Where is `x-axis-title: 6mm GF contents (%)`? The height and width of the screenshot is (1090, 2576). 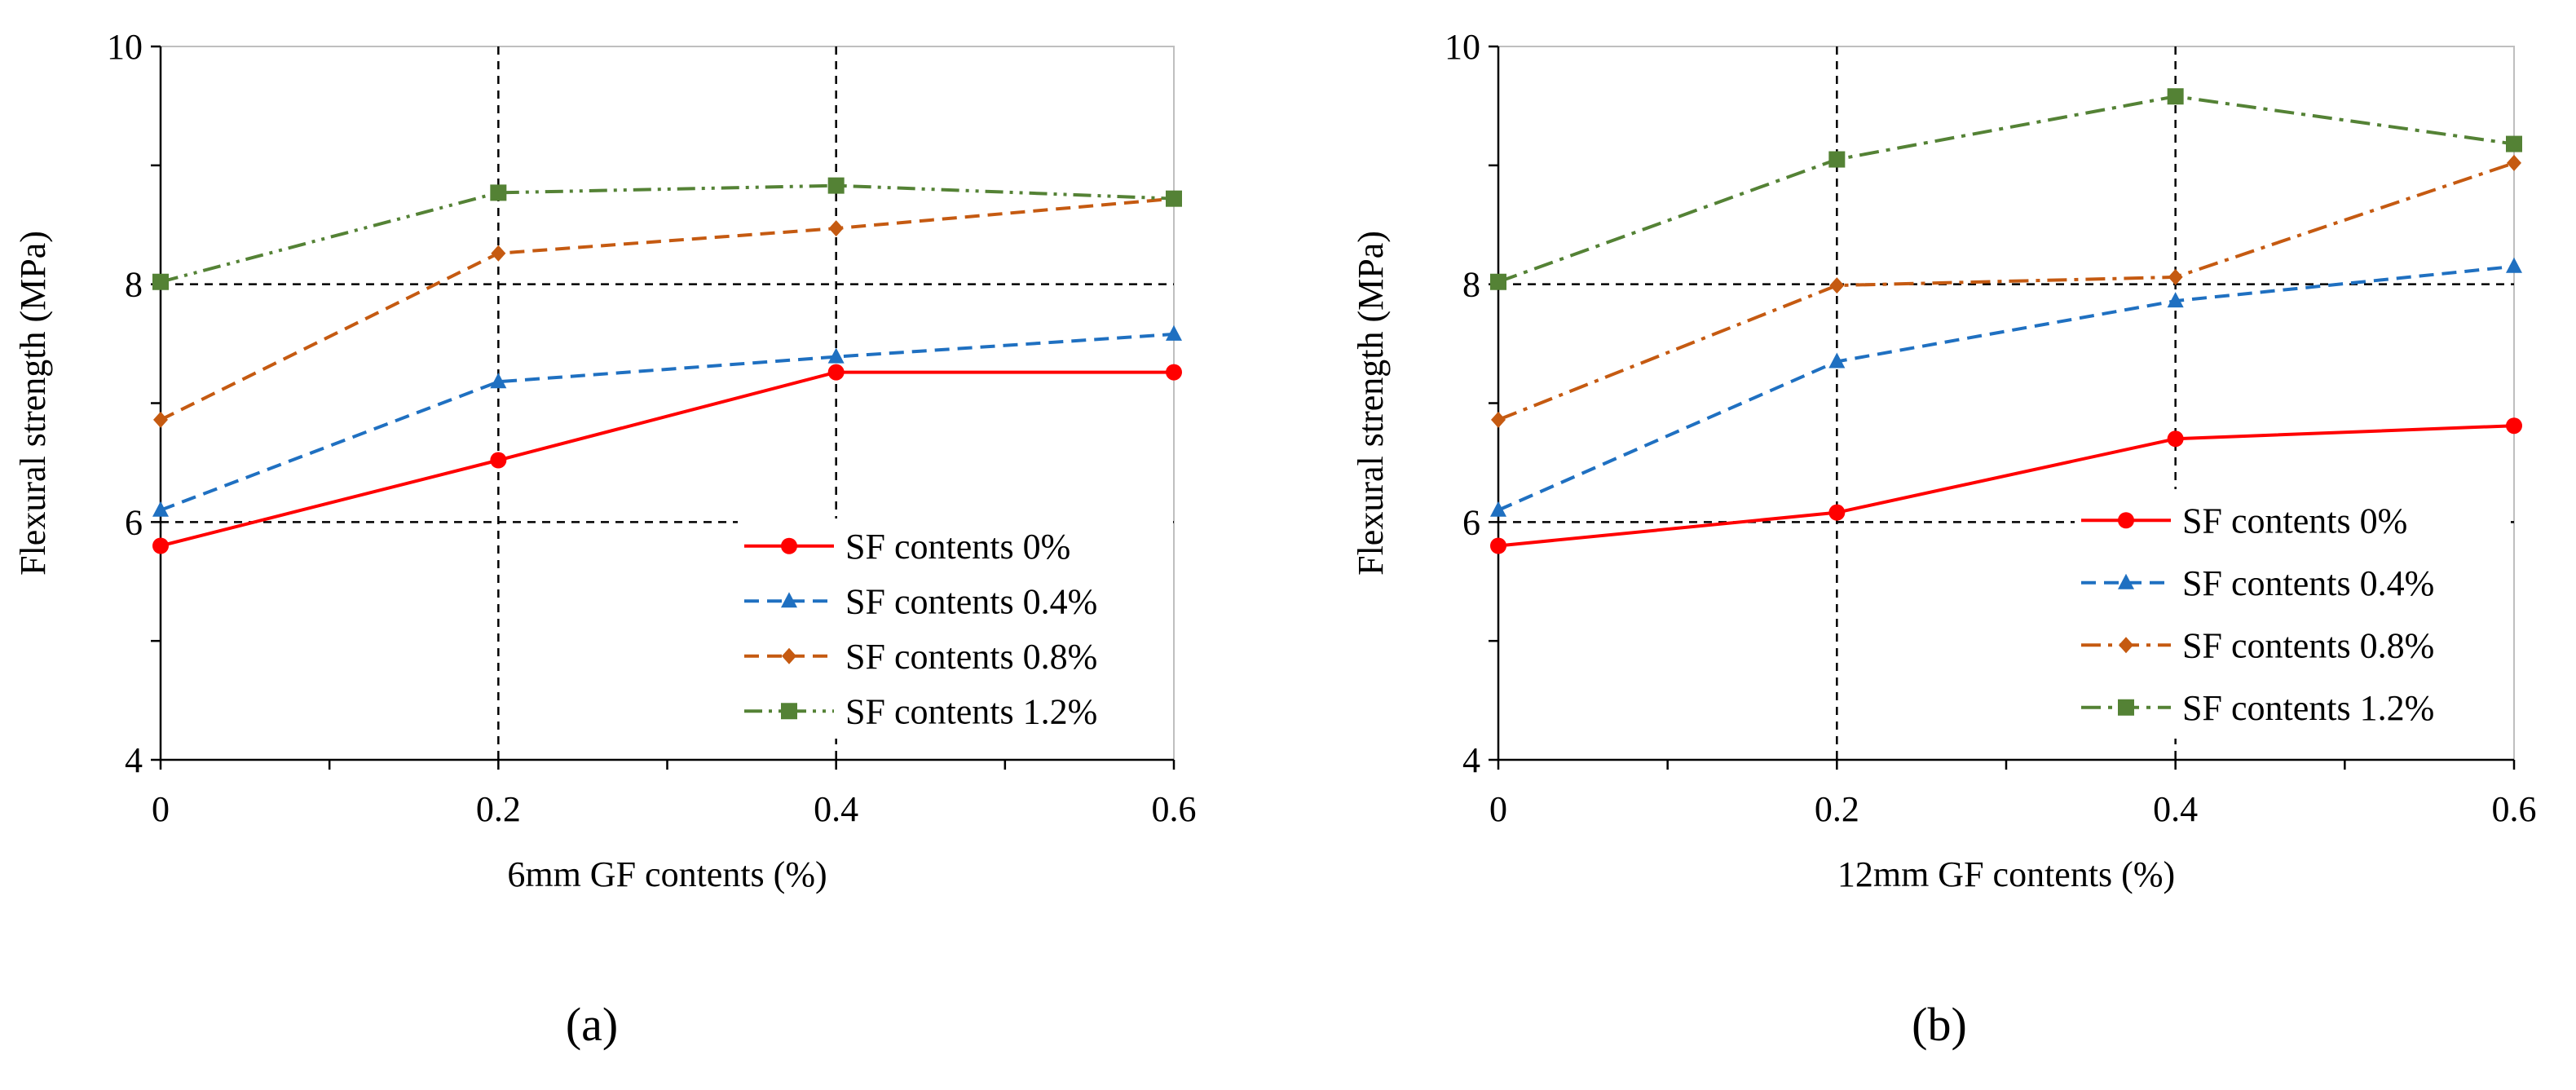 x-axis-title: 6mm GF contents (%) is located at coordinates (667, 874).